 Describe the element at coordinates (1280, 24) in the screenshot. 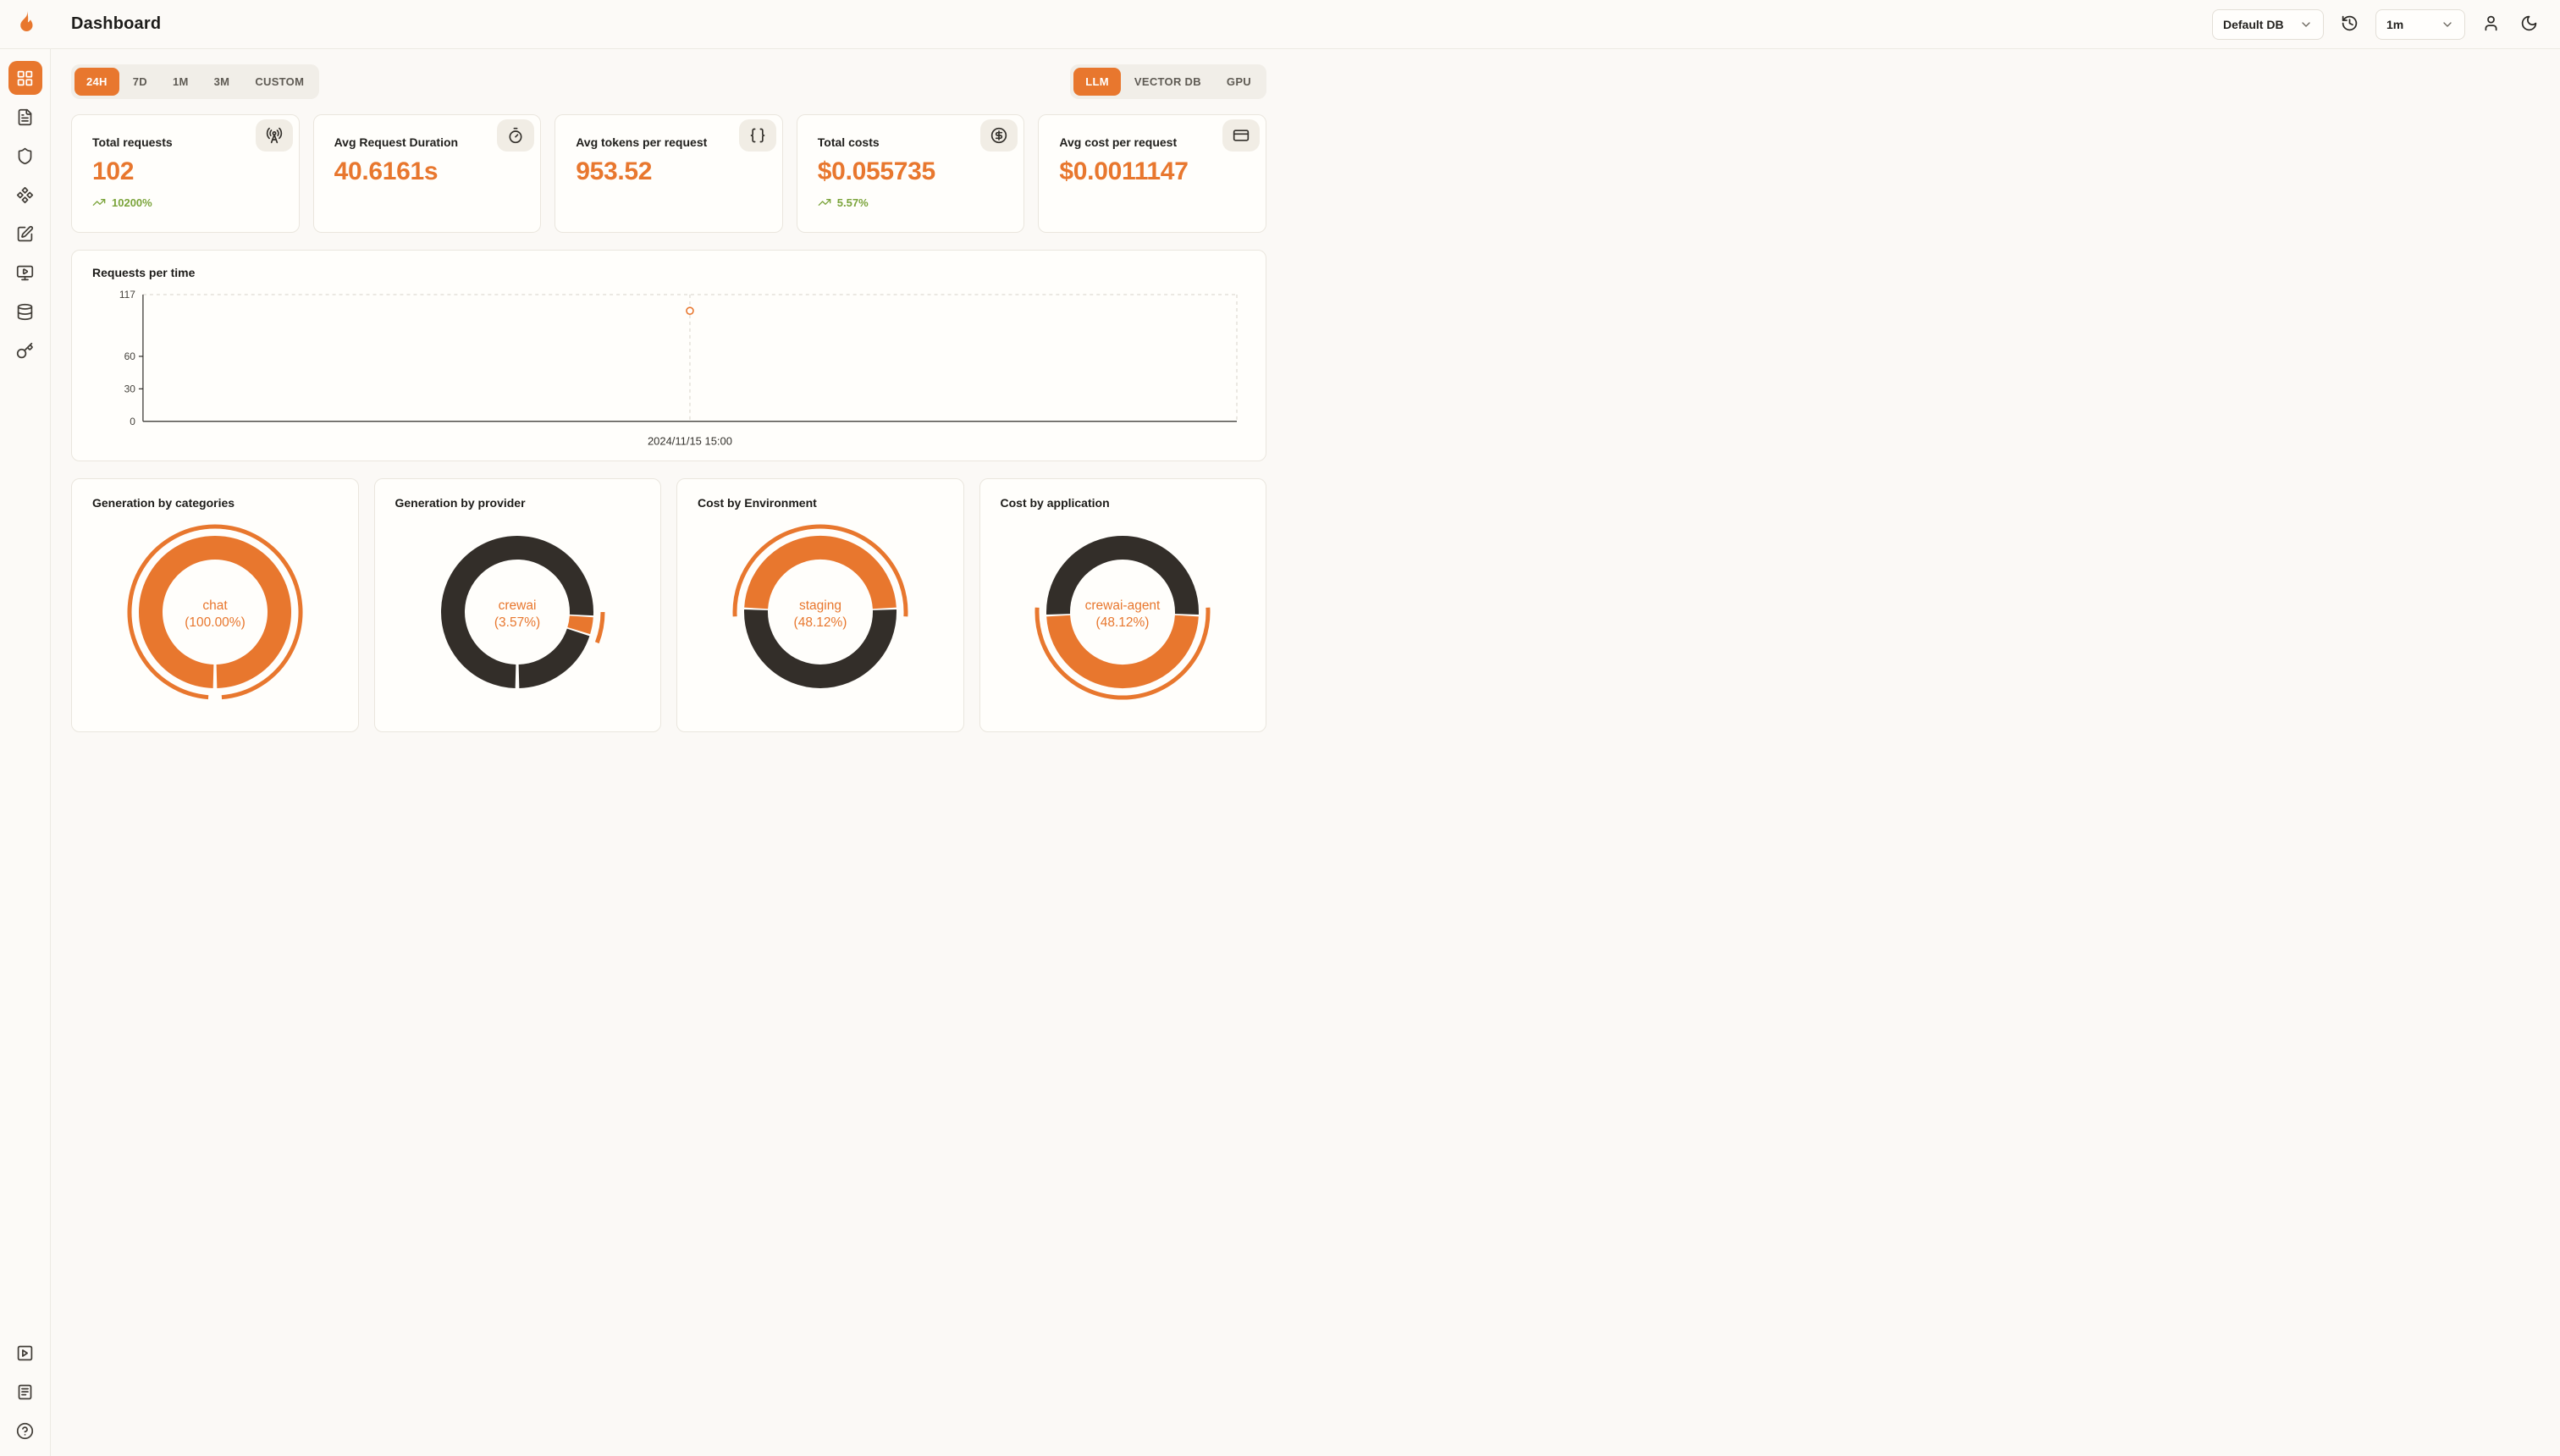

I see `topbar: Dashboard Default DB 1m` at that location.